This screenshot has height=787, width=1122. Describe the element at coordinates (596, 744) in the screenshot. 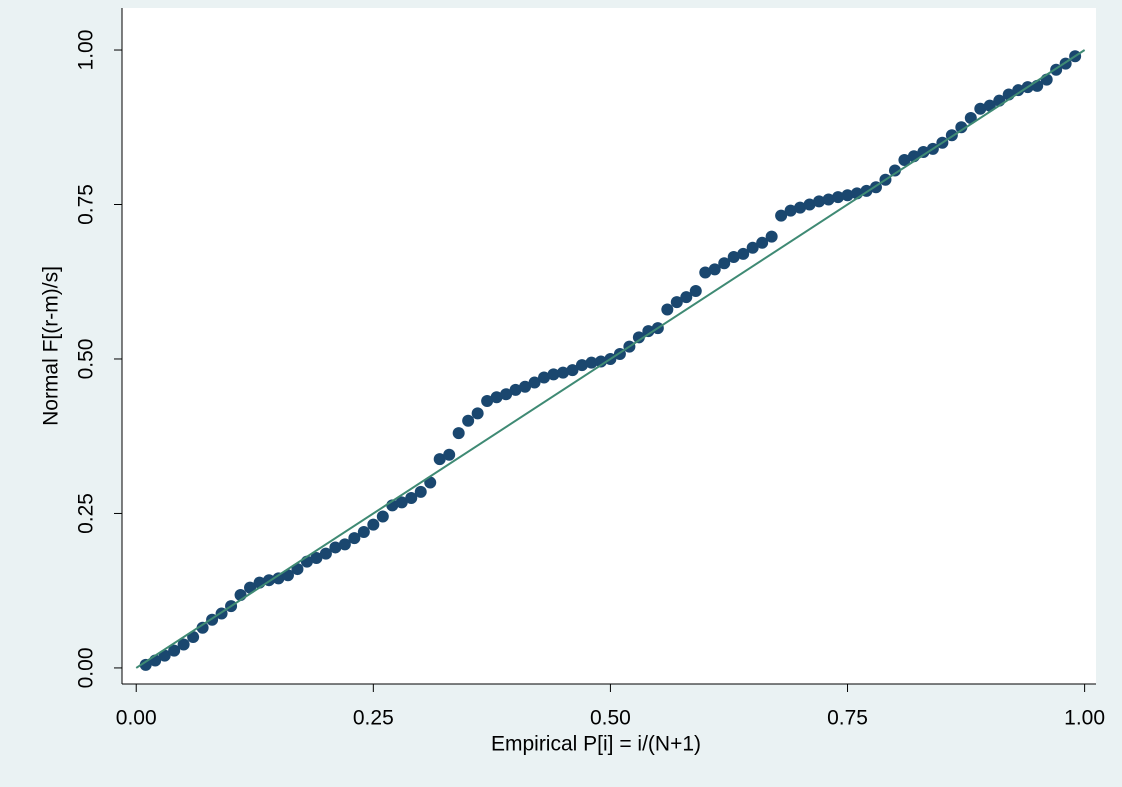

I see `x-axis-title: Empirical P[i] = i/(N+1)` at that location.